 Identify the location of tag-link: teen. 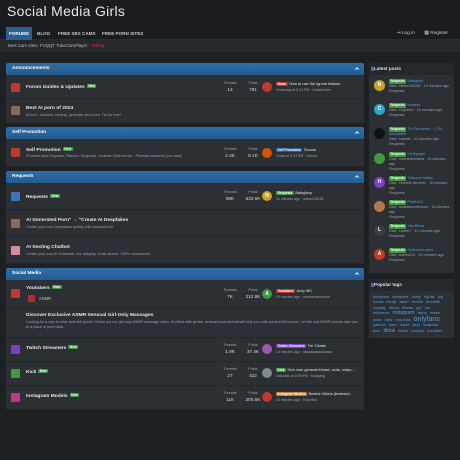
(377, 330).